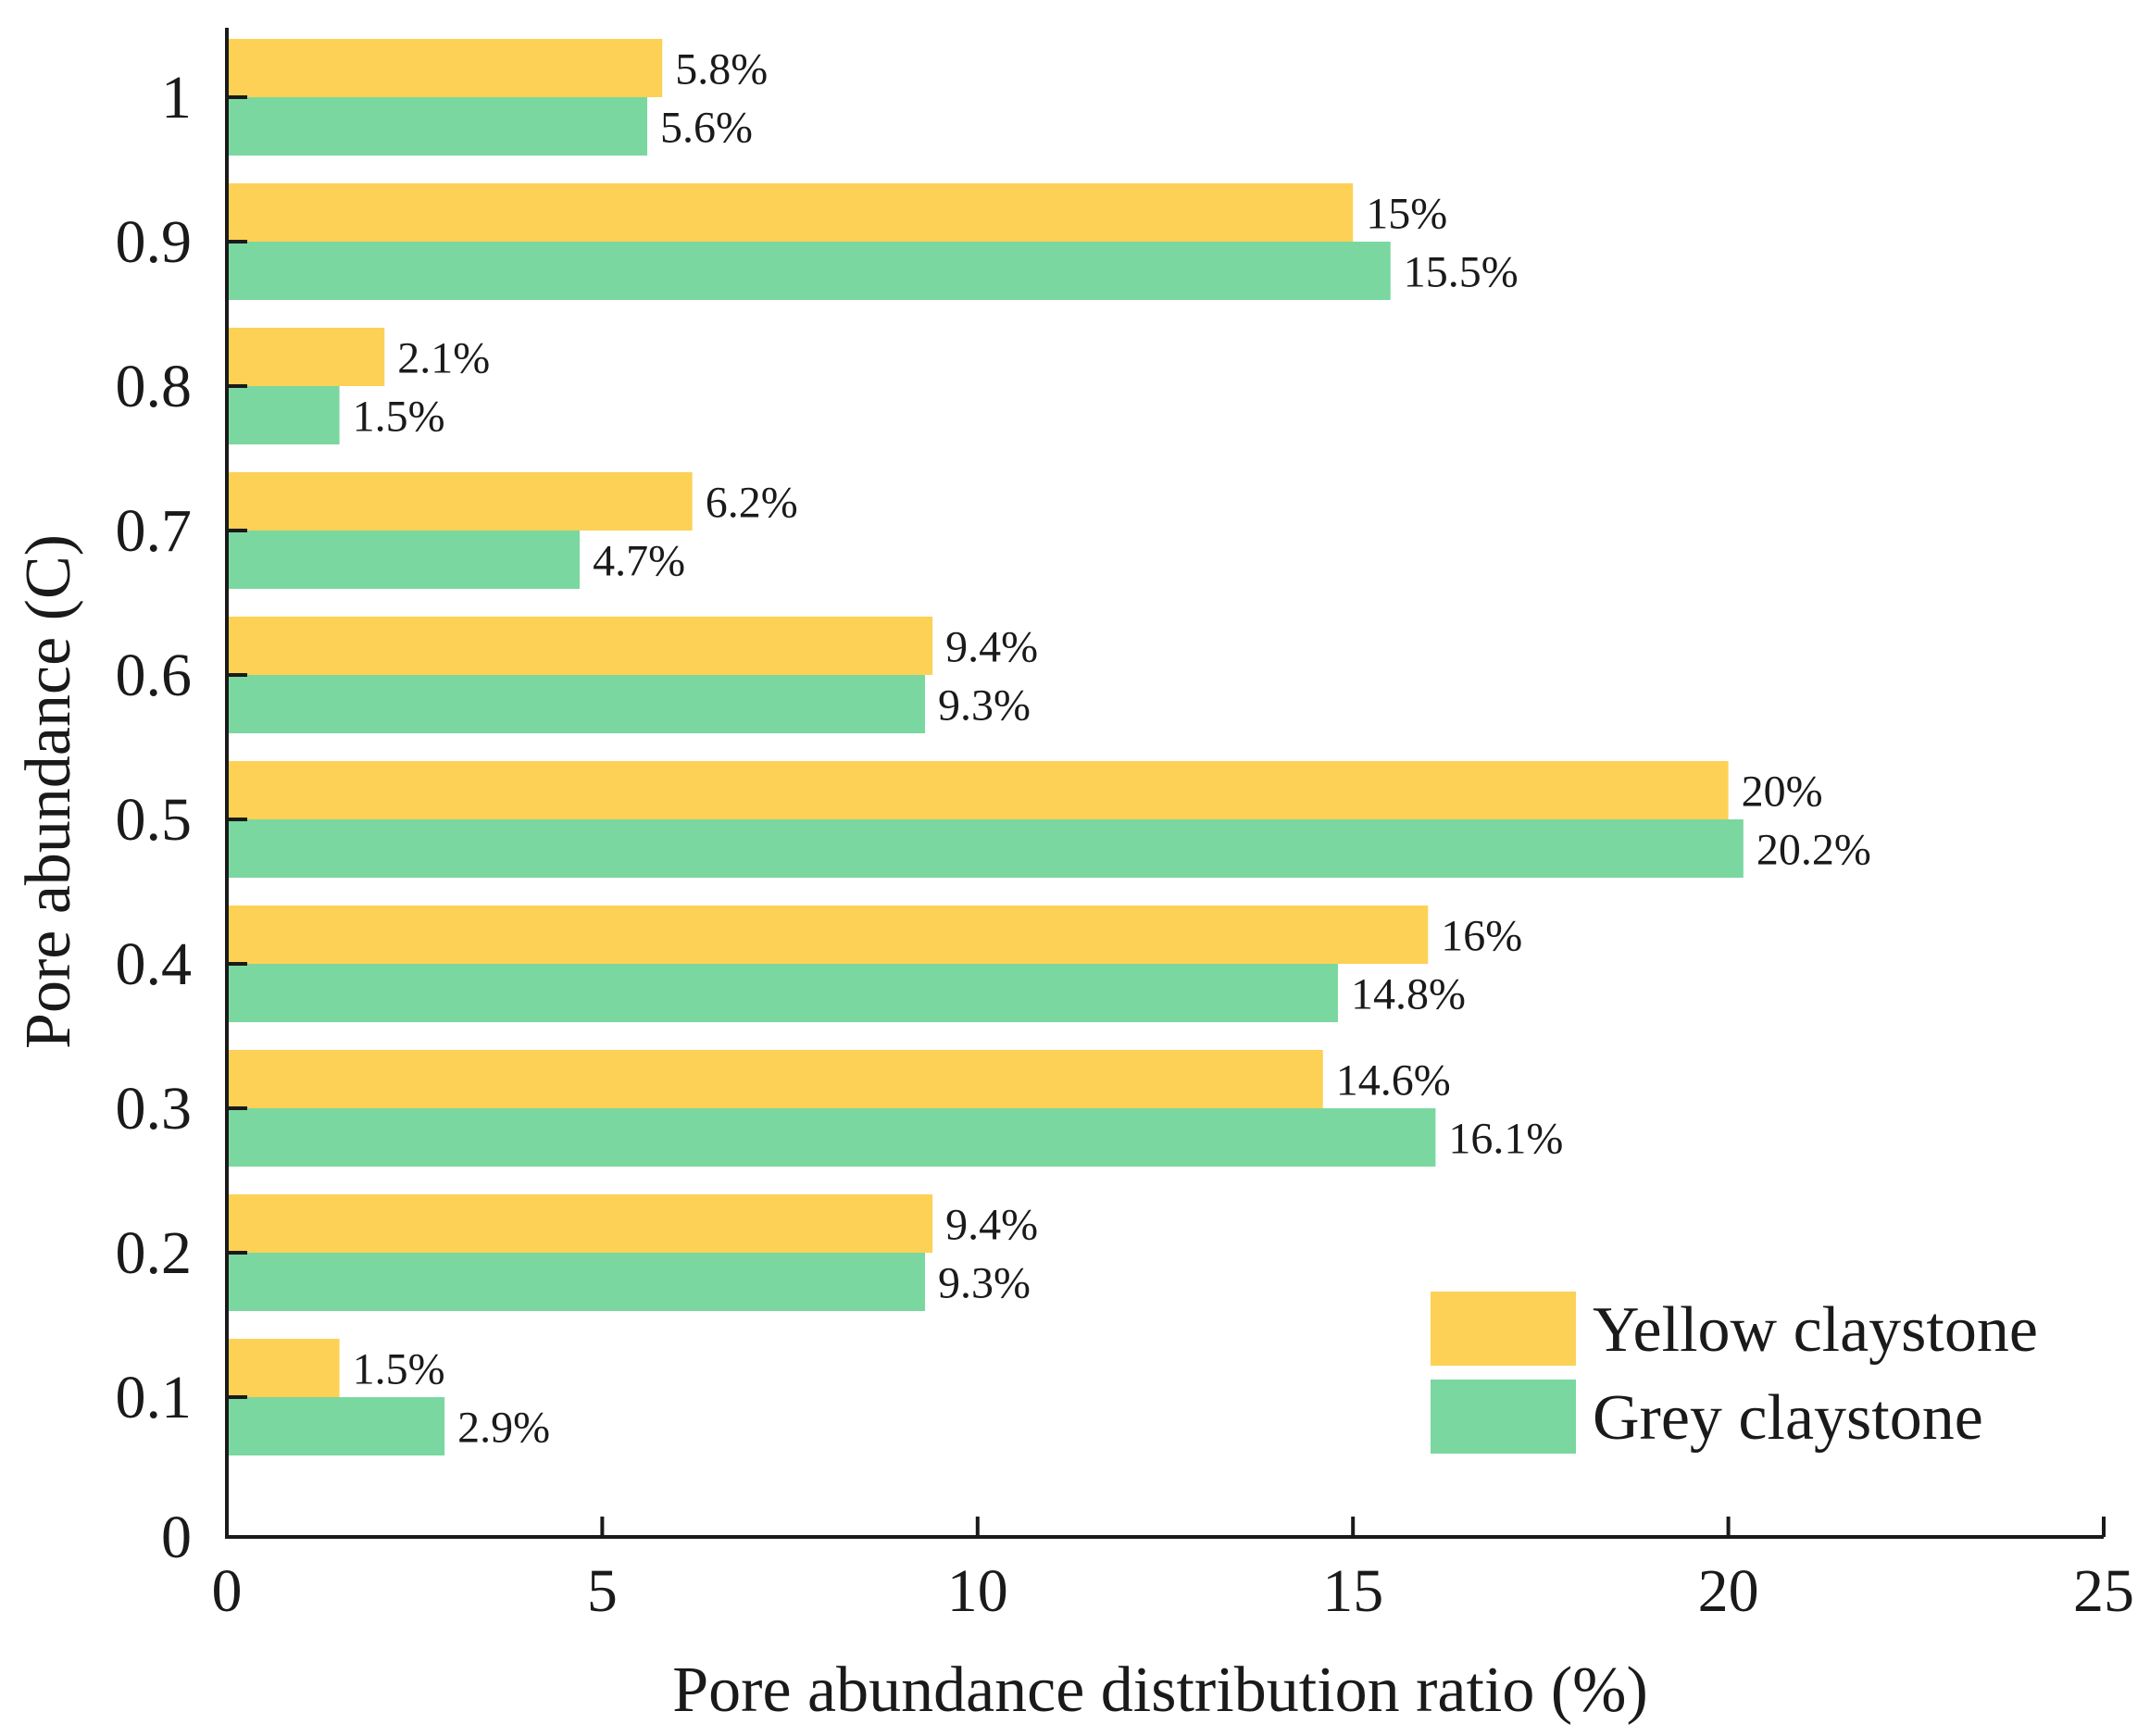 Image resolution: width=2150 pixels, height=1736 pixels. What do you see at coordinates (576, 704) in the screenshot?
I see `bar-grey-0.6` at bounding box center [576, 704].